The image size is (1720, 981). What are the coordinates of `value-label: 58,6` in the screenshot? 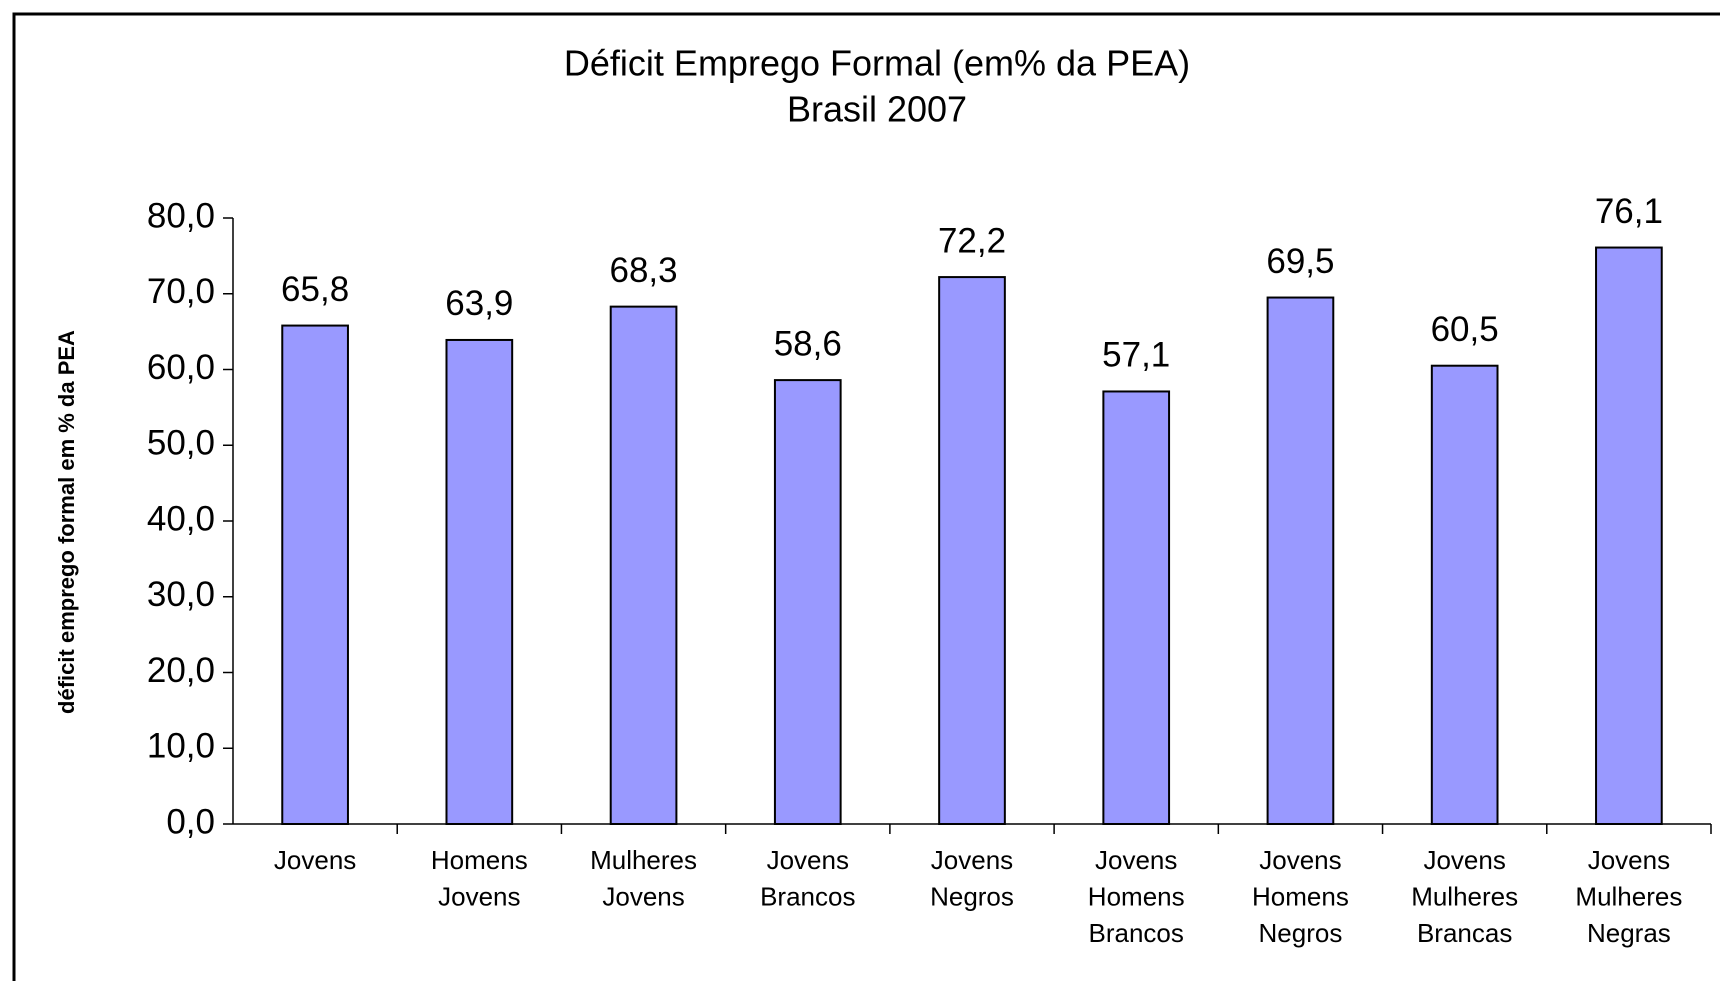 It's located at (808, 343).